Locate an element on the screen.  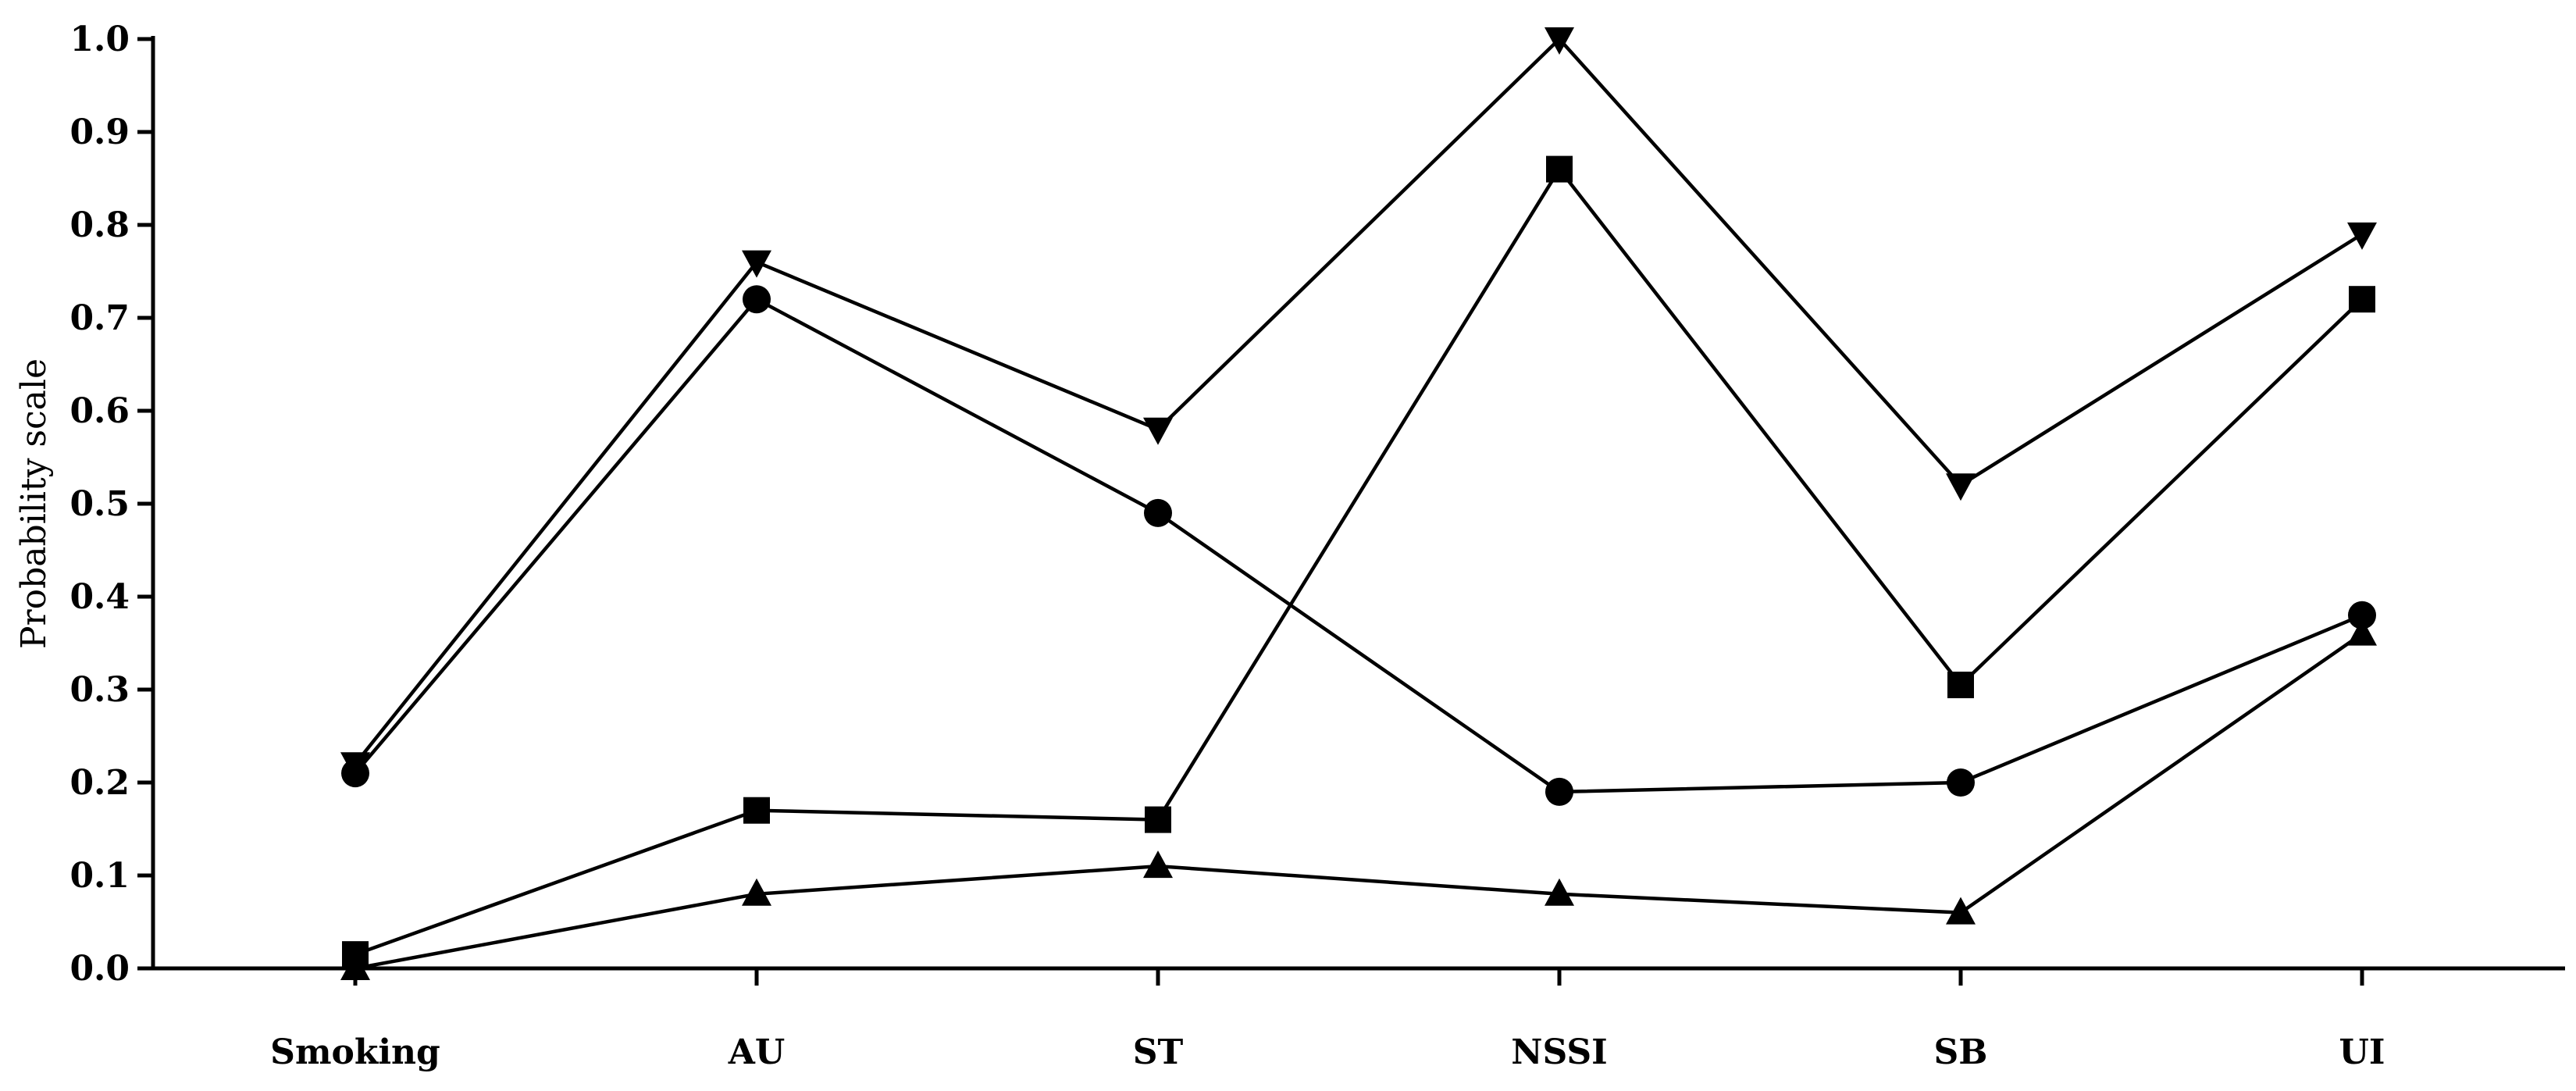
x-tick-label: SB is located at coordinates (1961, 1052).